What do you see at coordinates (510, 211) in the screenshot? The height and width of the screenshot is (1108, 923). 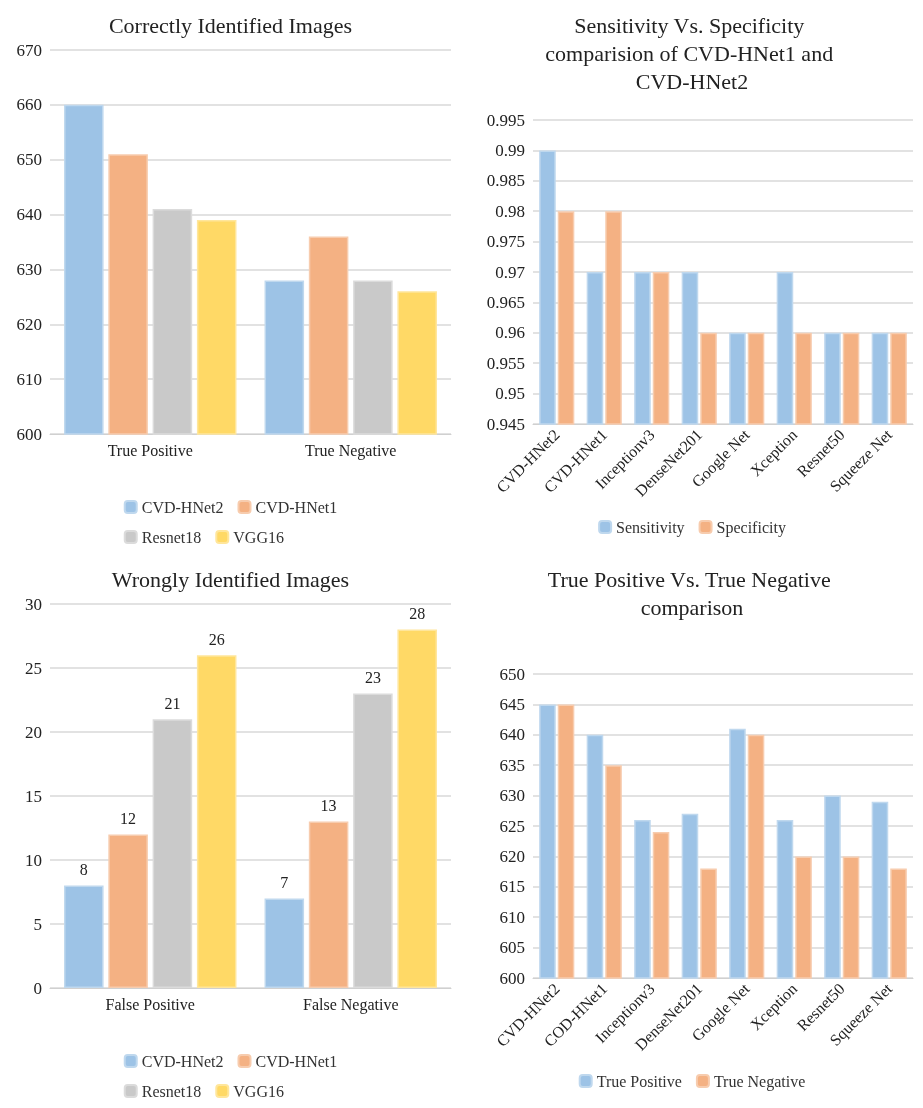 I see `y-tick-label: 0.98` at bounding box center [510, 211].